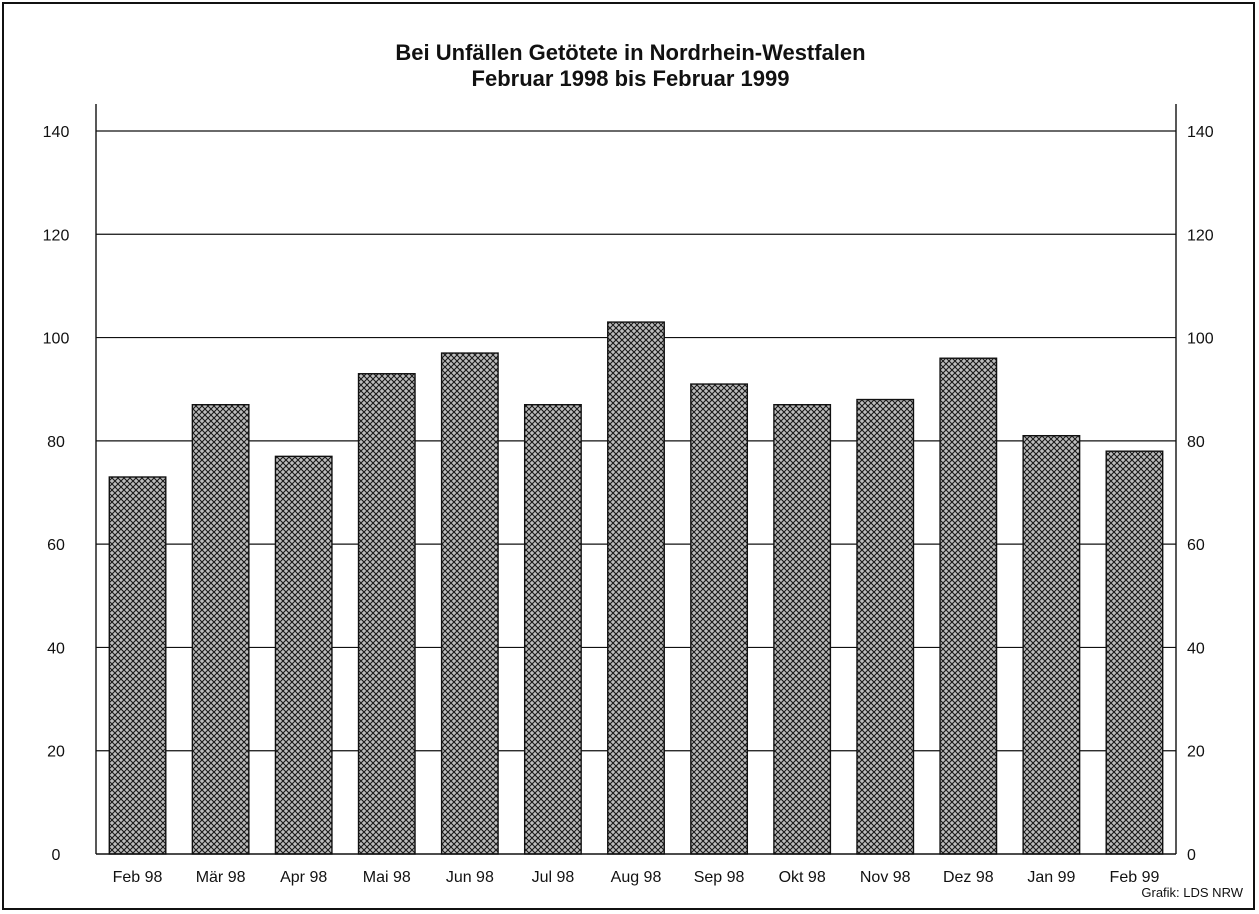 The width and height of the screenshot is (1259, 914). What do you see at coordinates (56, 752) in the screenshot?
I see `y-tick-left-20: 20` at bounding box center [56, 752].